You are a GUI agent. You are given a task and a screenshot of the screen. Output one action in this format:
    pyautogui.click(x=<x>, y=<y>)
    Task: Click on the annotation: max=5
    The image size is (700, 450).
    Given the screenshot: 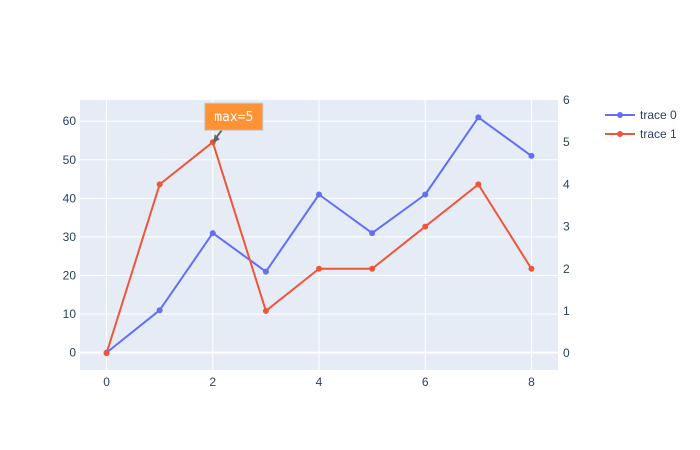 What is the action you would take?
    pyautogui.click(x=234, y=123)
    